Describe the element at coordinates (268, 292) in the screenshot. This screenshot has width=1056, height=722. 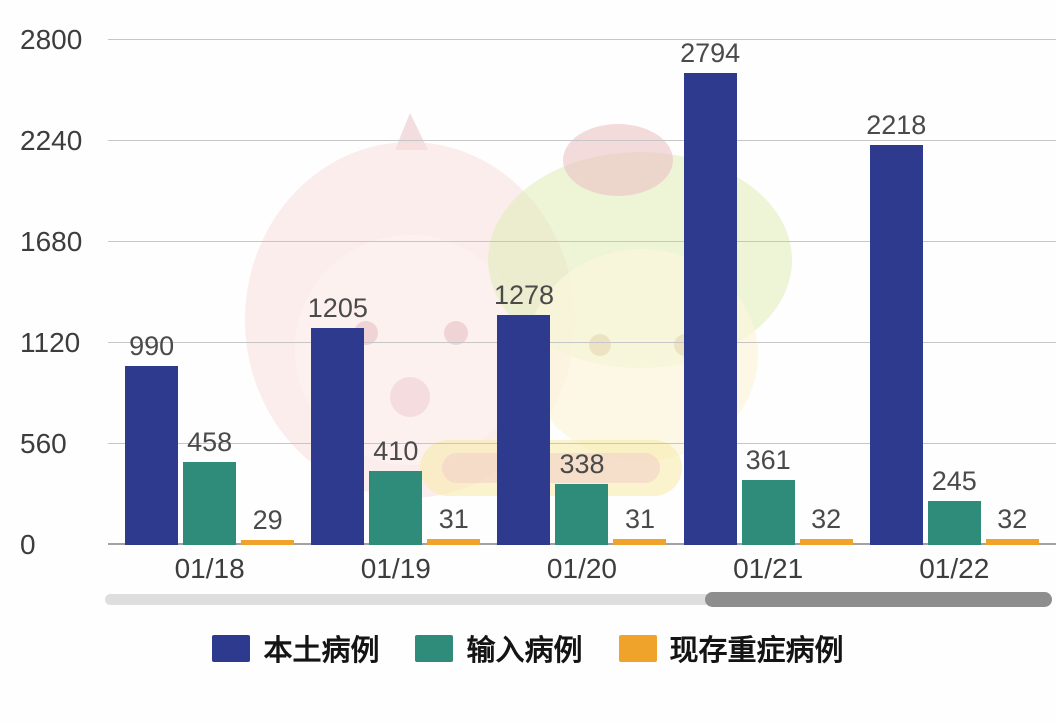
I see `bar-column-severe-01-18: 29` at that location.